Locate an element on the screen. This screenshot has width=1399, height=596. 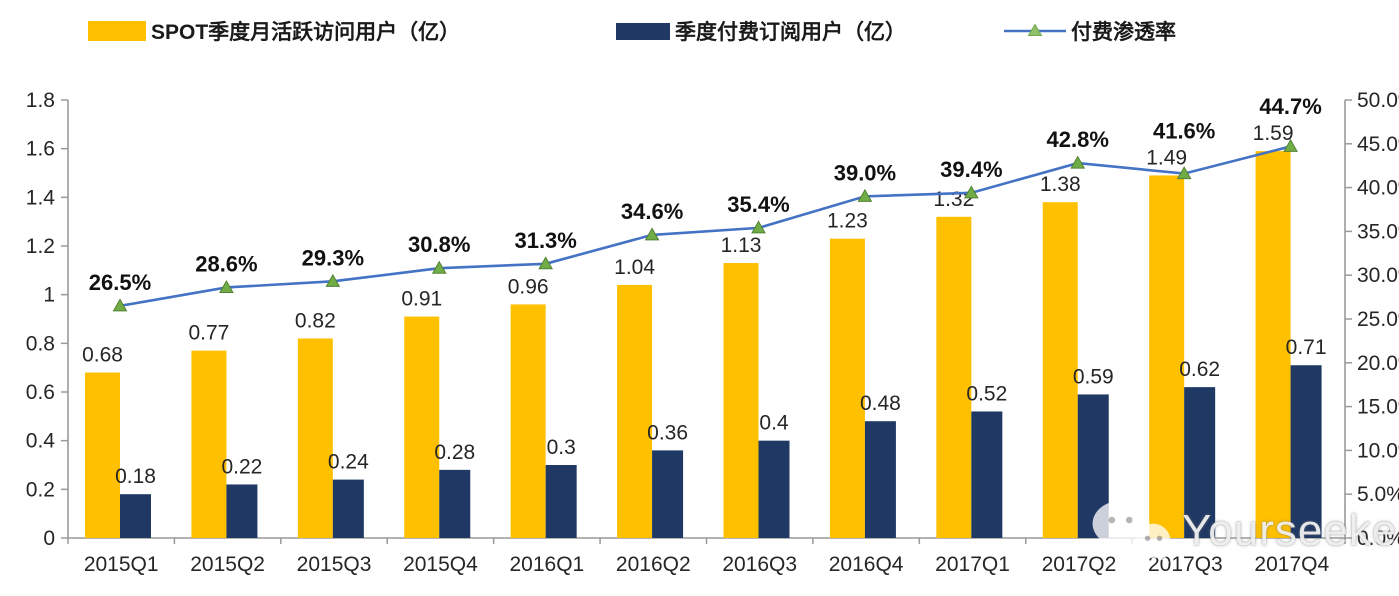
left-axis-tick-label: 1.6 is located at coordinates (40, 149).